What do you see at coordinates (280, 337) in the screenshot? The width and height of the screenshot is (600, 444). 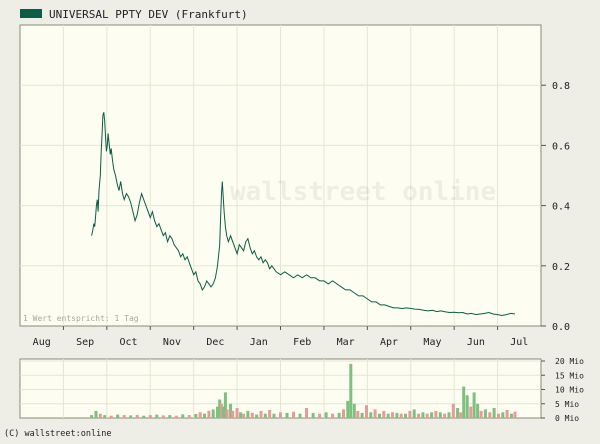 I see `month-labels: Aug Sep Oct Nov Dec Jan Feb Mar Apr May Jun Jul` at bounding box center [280, 337].